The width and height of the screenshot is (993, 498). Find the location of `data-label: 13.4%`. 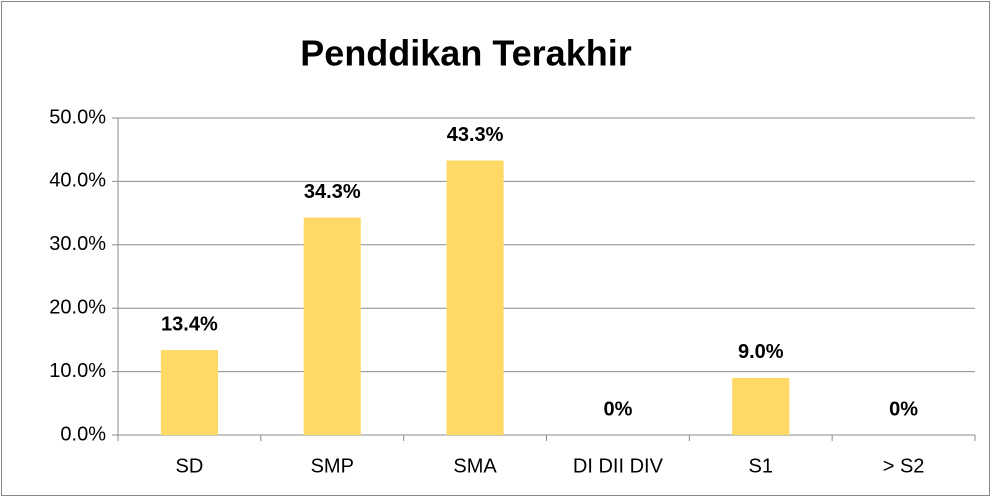

data-label: 13.4% is located at coordinates (189, 324).